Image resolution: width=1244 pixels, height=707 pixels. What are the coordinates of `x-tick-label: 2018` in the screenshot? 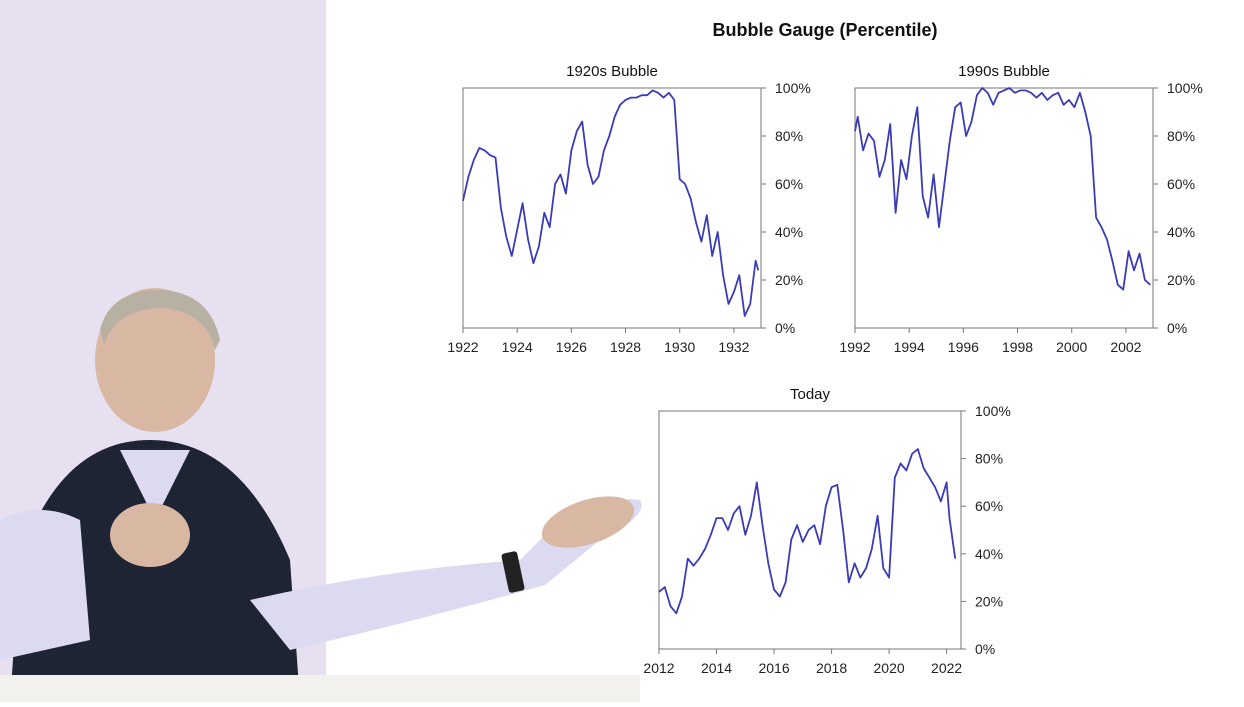 It's located at (831, 668).